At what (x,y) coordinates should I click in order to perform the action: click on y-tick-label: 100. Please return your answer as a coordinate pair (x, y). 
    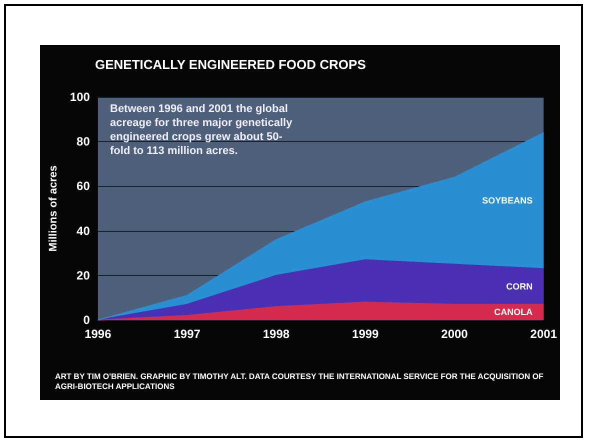
    Looking at the image, I should click on (80, 97).